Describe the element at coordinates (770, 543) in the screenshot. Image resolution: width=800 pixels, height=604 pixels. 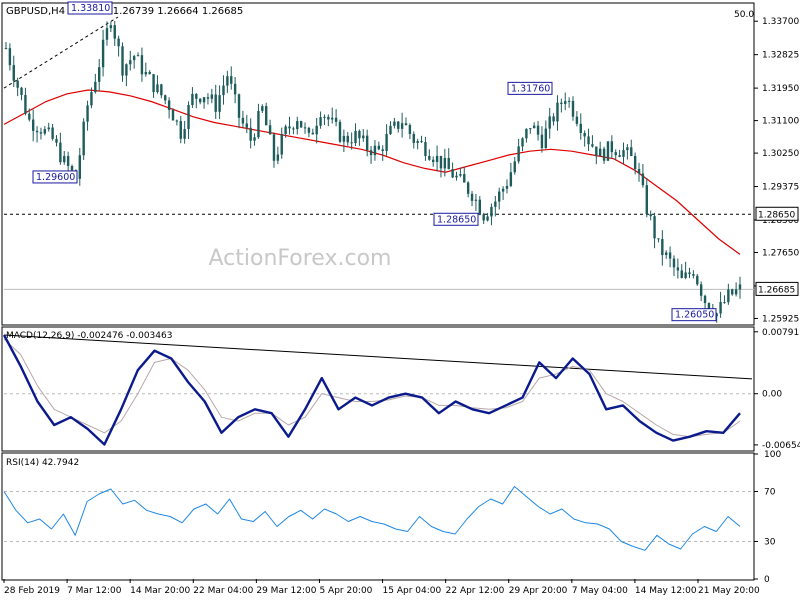
I see `rsi-axis-tick-label: 30` at that location.